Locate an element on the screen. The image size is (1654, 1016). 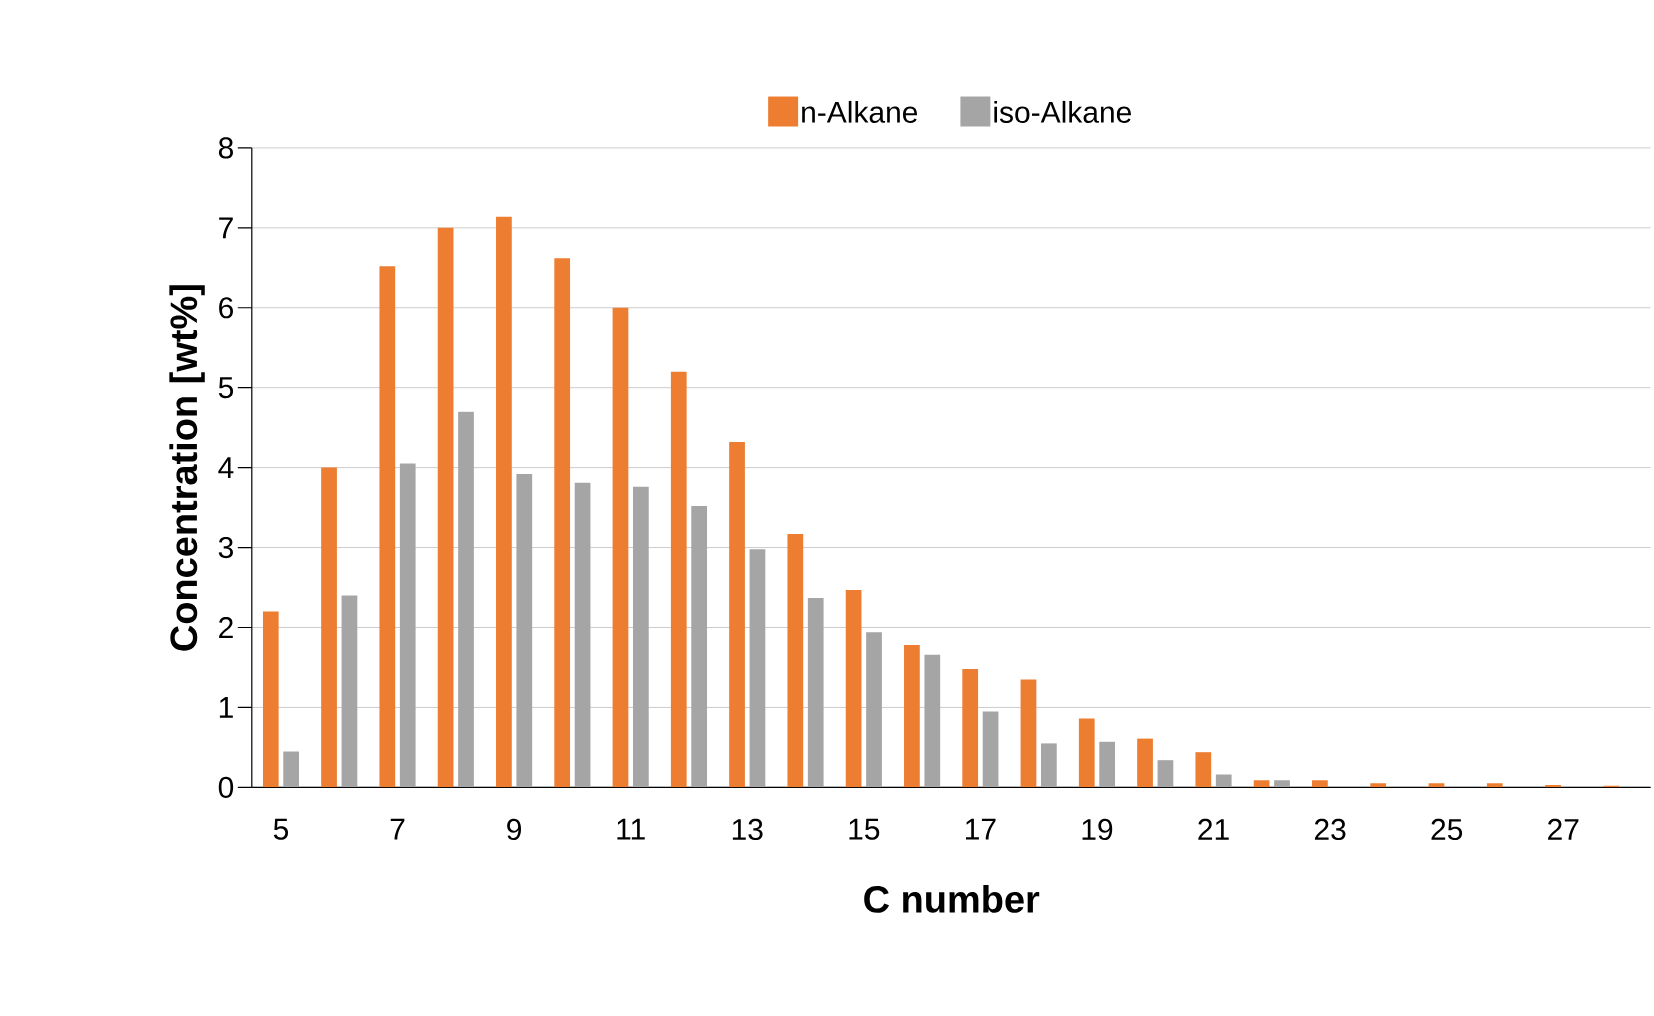
y-tick-label: 1 is located at coordinates (226, 707).